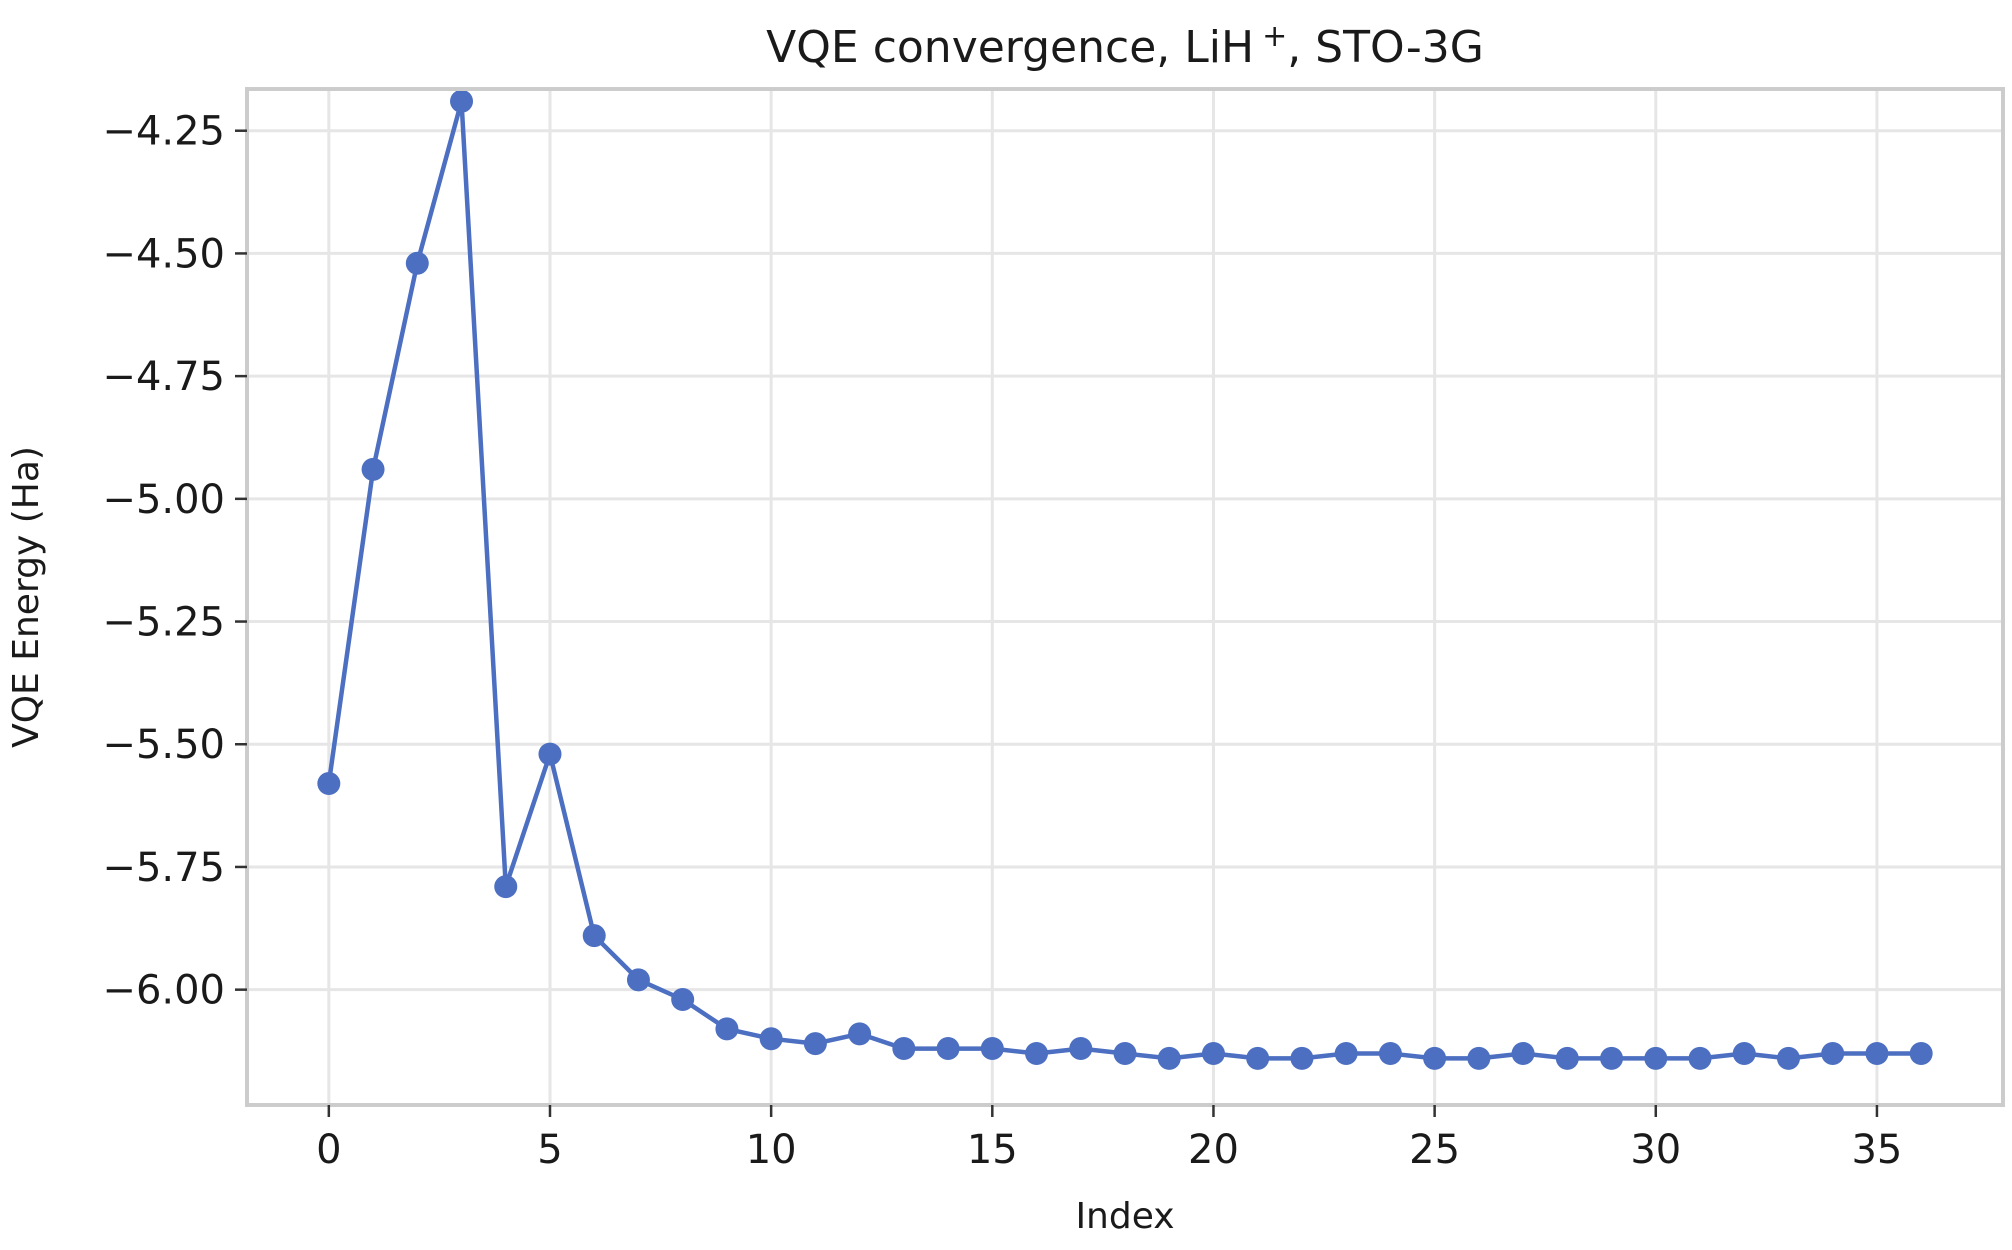 The image size is (2012, 1250). Describe the element at coordinates (26, 597) in the screenshot. I see `y-axis-label: VQE Energy (Ha)` at that location.